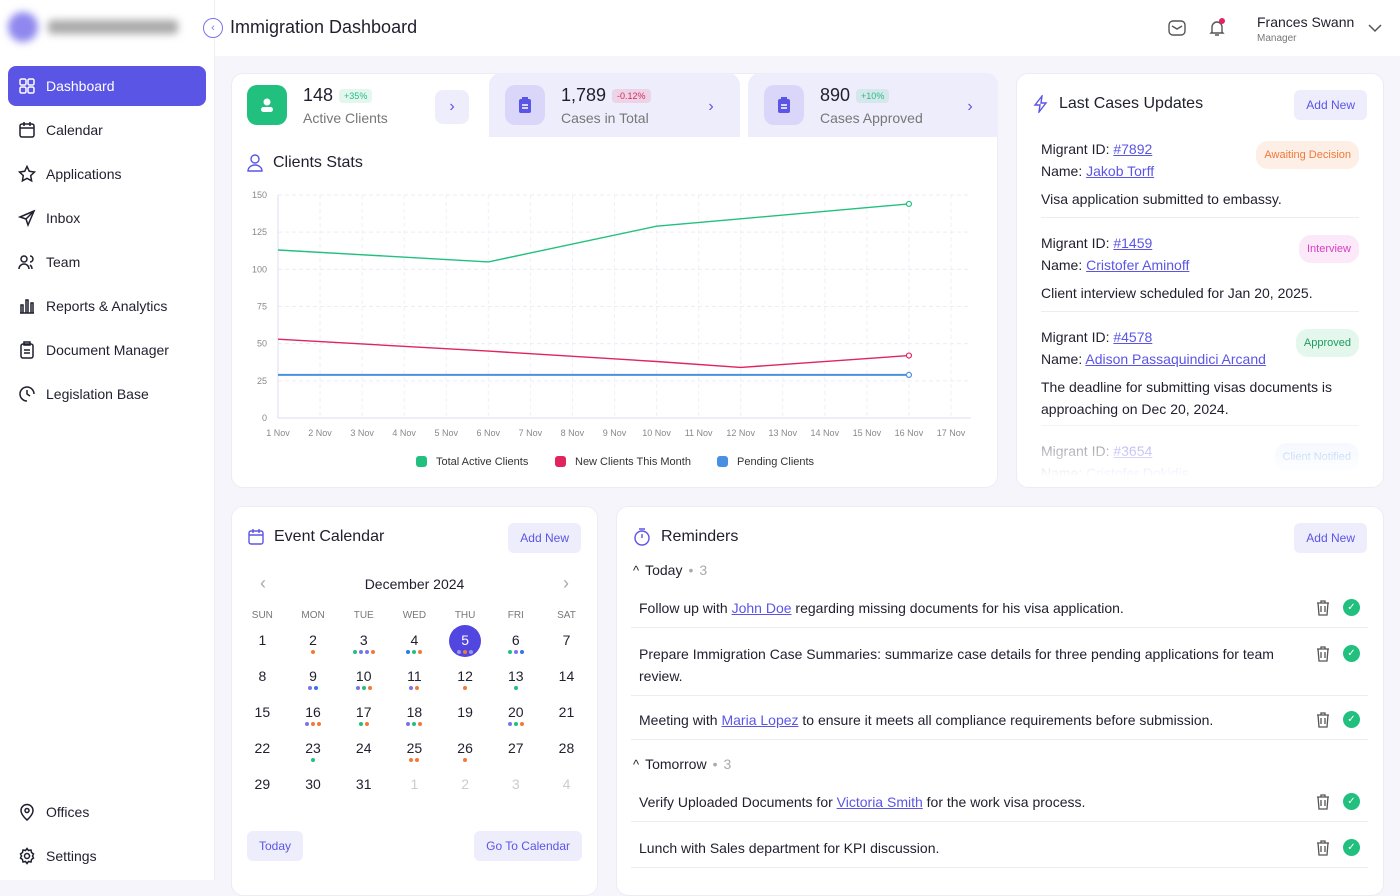 The width and height of the screenshot is (1400, 896). Describe the element at coordinates (465, 686) in the screenshot. I see `calendar-day: 12` at that location.